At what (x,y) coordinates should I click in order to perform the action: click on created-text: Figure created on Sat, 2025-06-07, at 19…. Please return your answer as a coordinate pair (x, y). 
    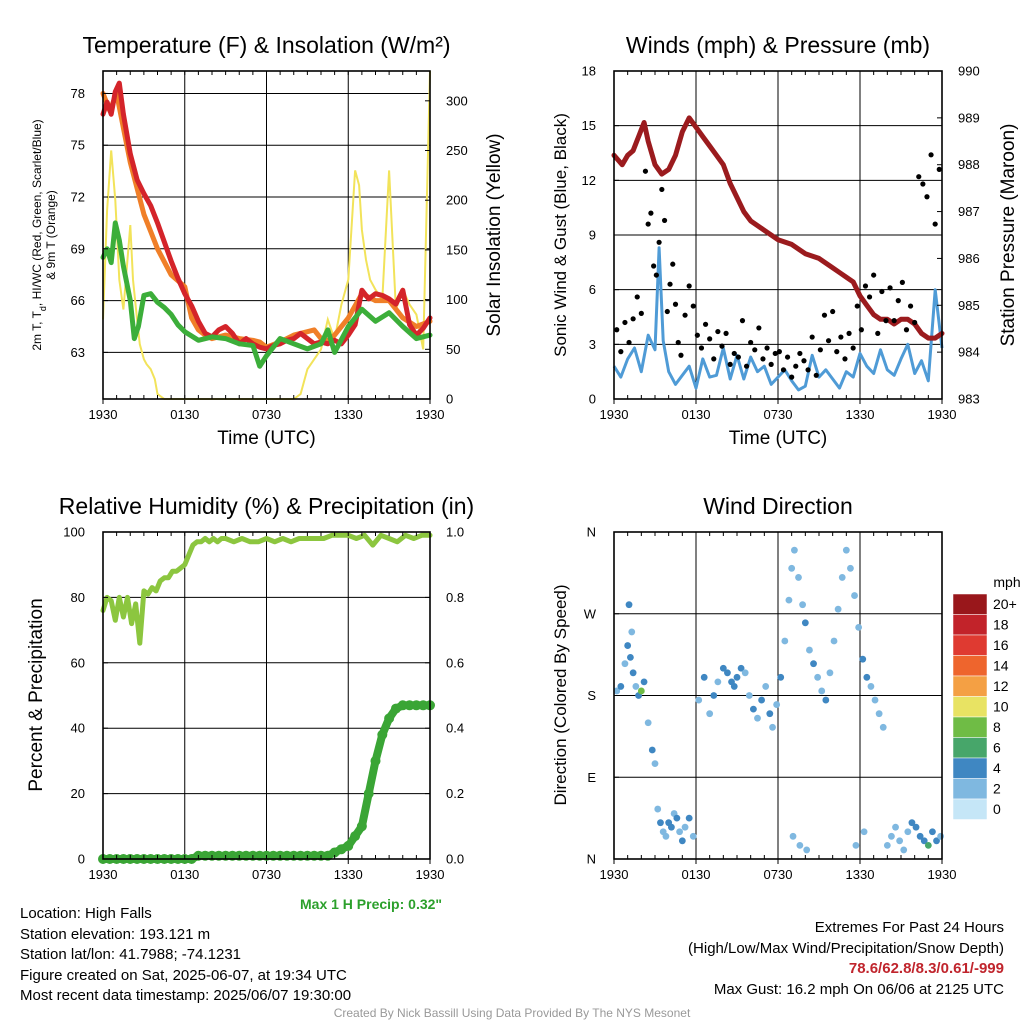
    Looking at the image, I should click on (183, 975).